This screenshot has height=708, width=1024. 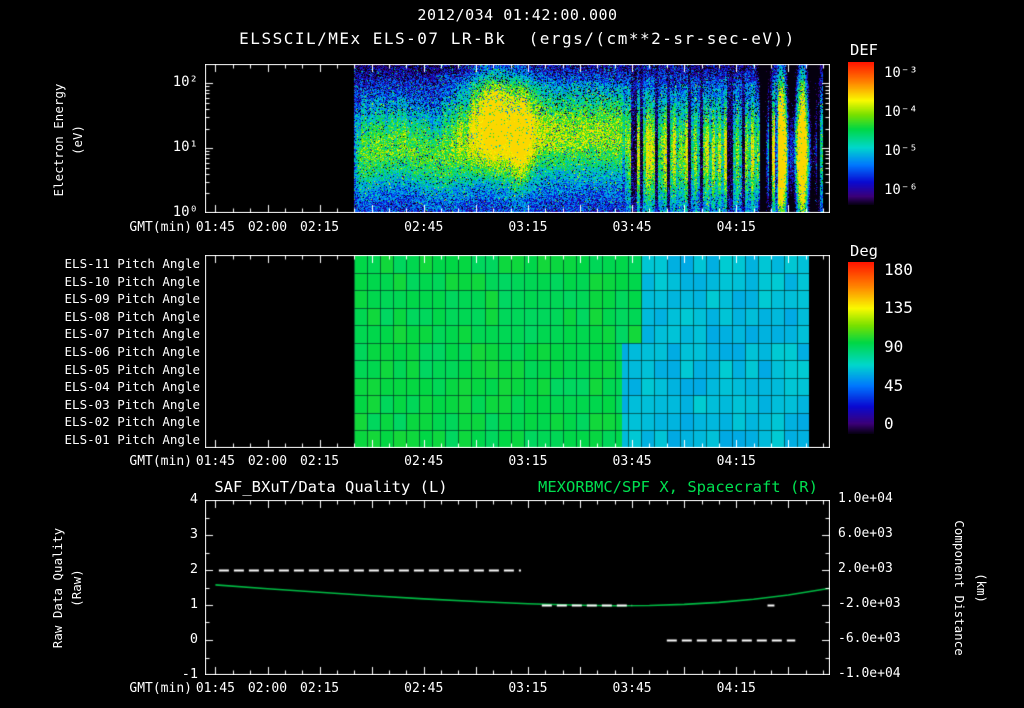 I want to click on y-axis-label-component-distance: Component Distance, so click(x=960, y=588).